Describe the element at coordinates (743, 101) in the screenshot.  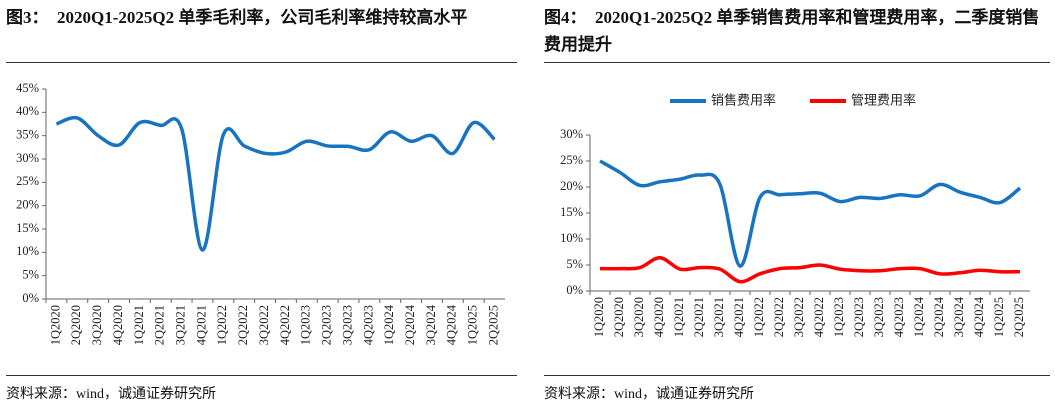
I see `legend-label: 销售费用率` at that location.